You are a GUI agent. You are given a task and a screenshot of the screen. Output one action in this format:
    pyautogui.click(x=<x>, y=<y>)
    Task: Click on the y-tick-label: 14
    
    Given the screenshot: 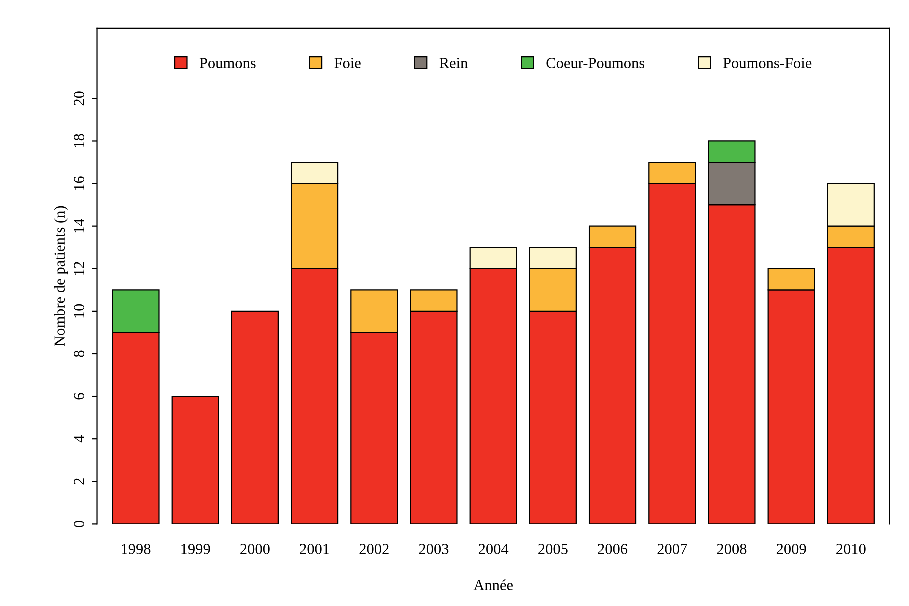 What is the action you would take?
    pyautogui.click(x=79, y=225)
    